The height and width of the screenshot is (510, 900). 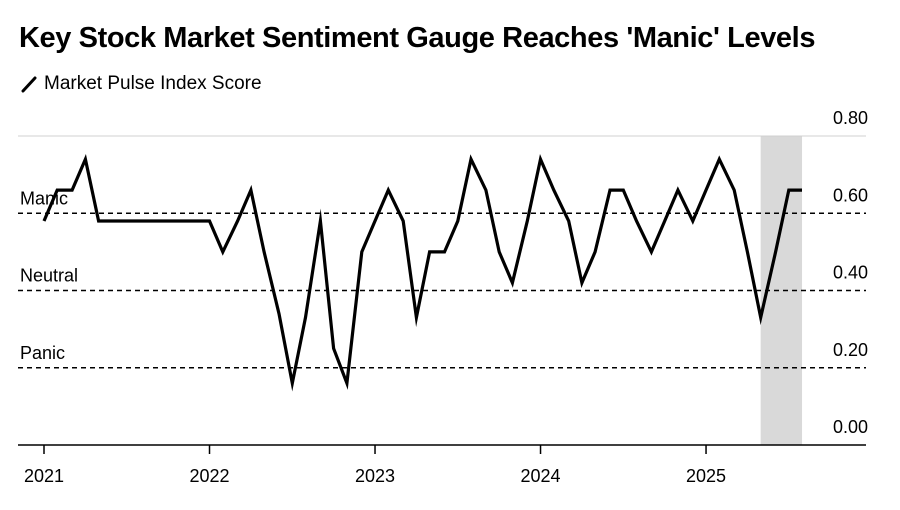 I want to click on y-tick-label: 0.80, so click(x=850, y=118).